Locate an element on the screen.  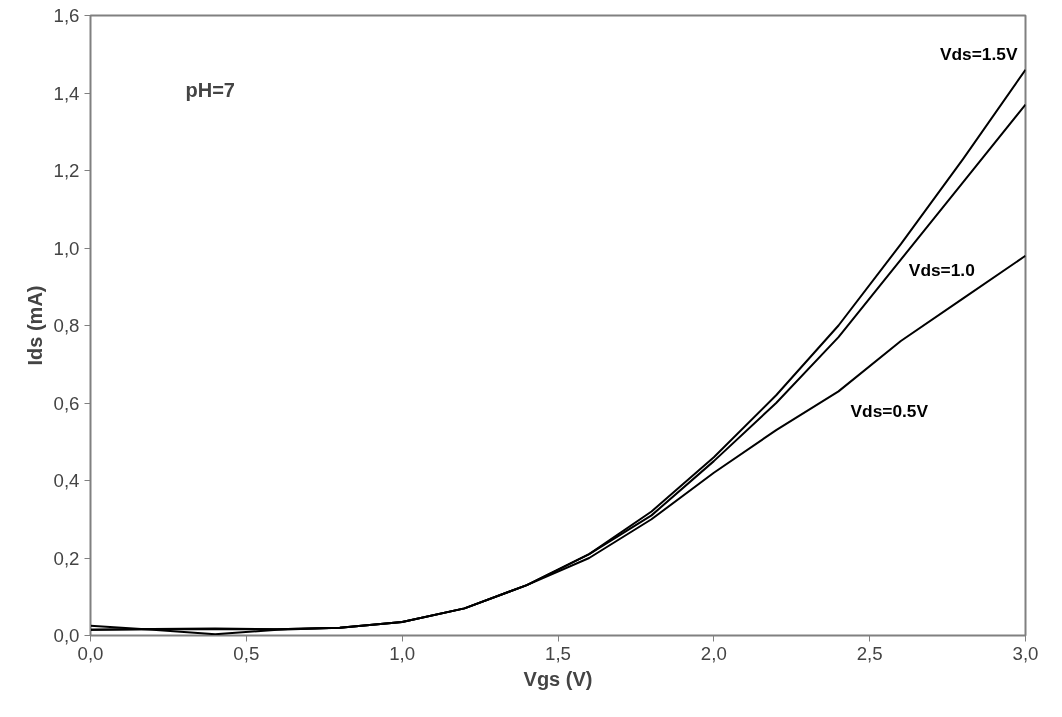
y-tick-label: 0,8 is located at coordinates (66, 325).